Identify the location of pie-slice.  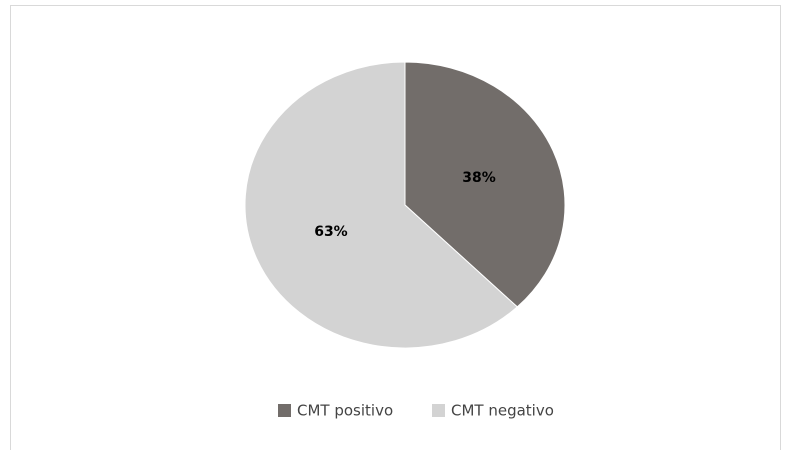
(485, 184).